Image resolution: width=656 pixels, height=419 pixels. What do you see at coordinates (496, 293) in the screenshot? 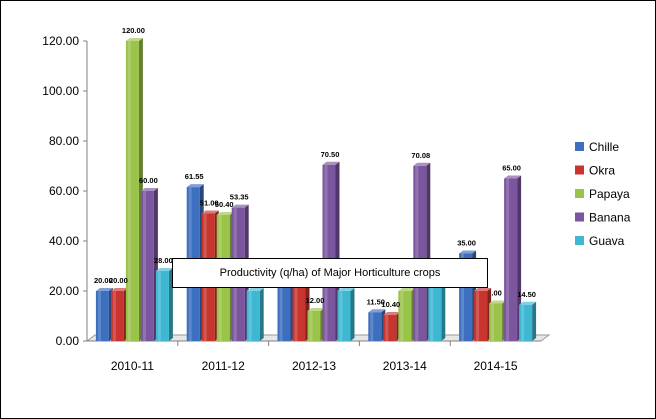
I see `data-label: .00` at bounding box center [496, 293].